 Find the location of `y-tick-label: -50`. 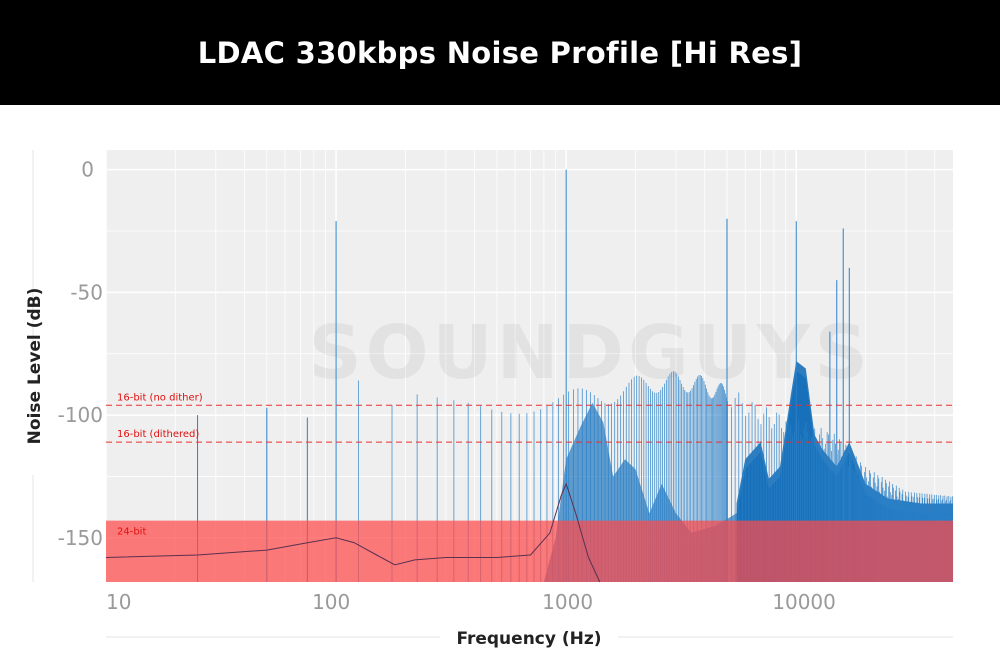

y-tick-label: -50 is located at coordinates (86, 292).